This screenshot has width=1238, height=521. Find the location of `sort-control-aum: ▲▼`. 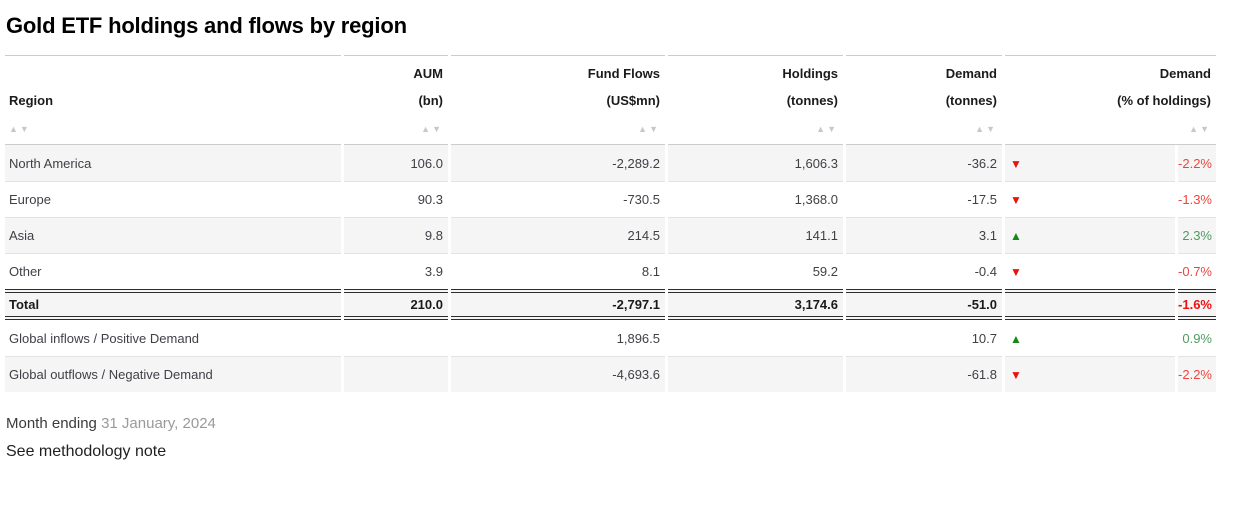

sort-control-aum: ▲▼ is located at coordinates (432, 129).